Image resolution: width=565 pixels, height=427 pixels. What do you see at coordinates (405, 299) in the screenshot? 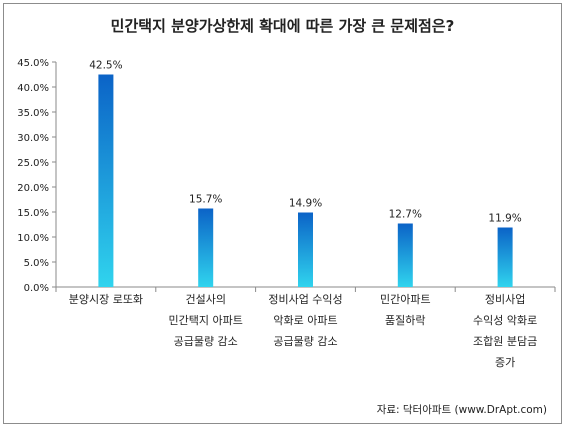
I see `x-tick-label-line: 민간아파트` at bounding box center [405, 299].